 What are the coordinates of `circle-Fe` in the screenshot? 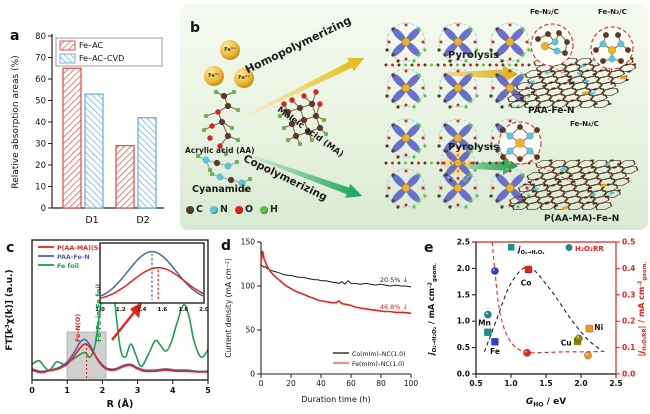 It's located at (495, 271).